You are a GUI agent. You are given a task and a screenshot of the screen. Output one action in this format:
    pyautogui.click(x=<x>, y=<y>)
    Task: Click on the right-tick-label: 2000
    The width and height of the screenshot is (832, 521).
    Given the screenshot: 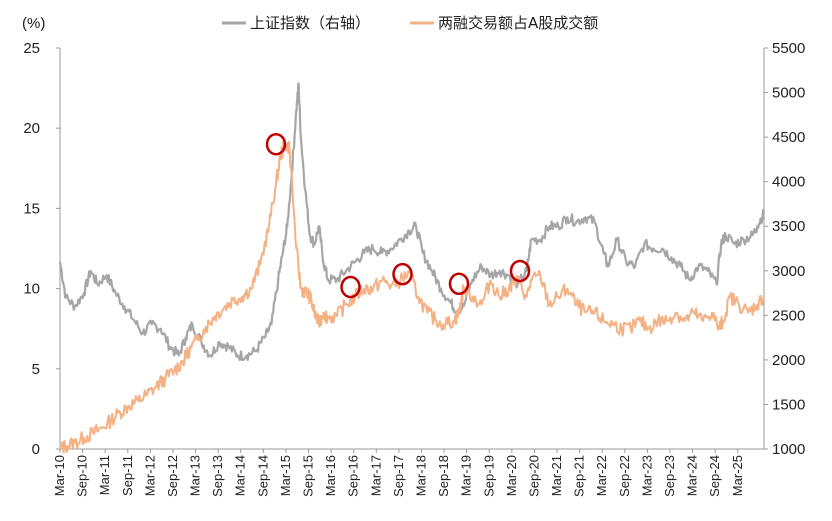 What is the action you would take?
    pyautogui.click(x=788, y=360)
    